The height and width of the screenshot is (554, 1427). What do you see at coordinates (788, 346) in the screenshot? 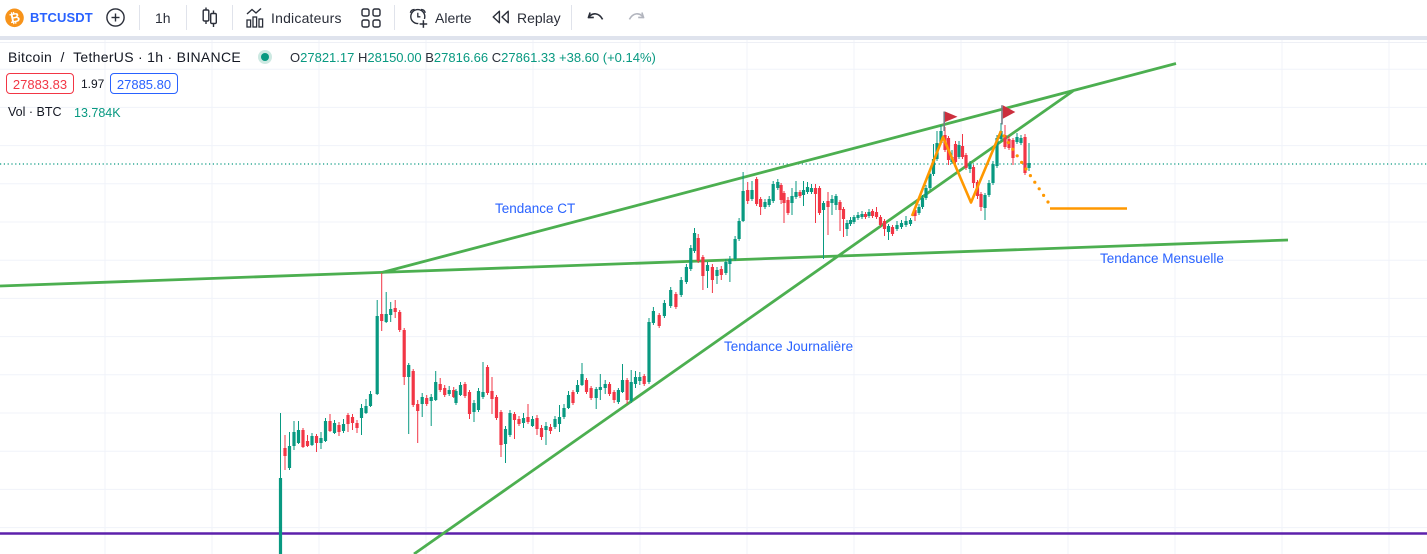
I see `svg-text: Tendance Journalière` at bounding box center [788, 346].